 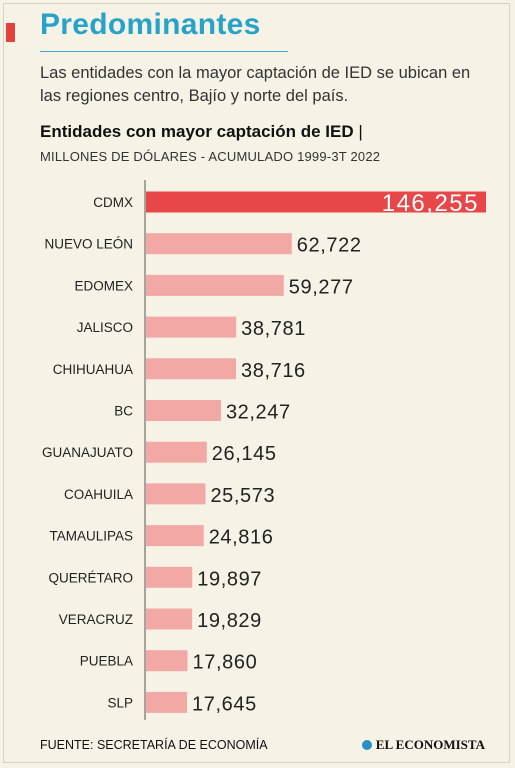 I want to click on value-label: 25,573, so click(x=242, y=496).